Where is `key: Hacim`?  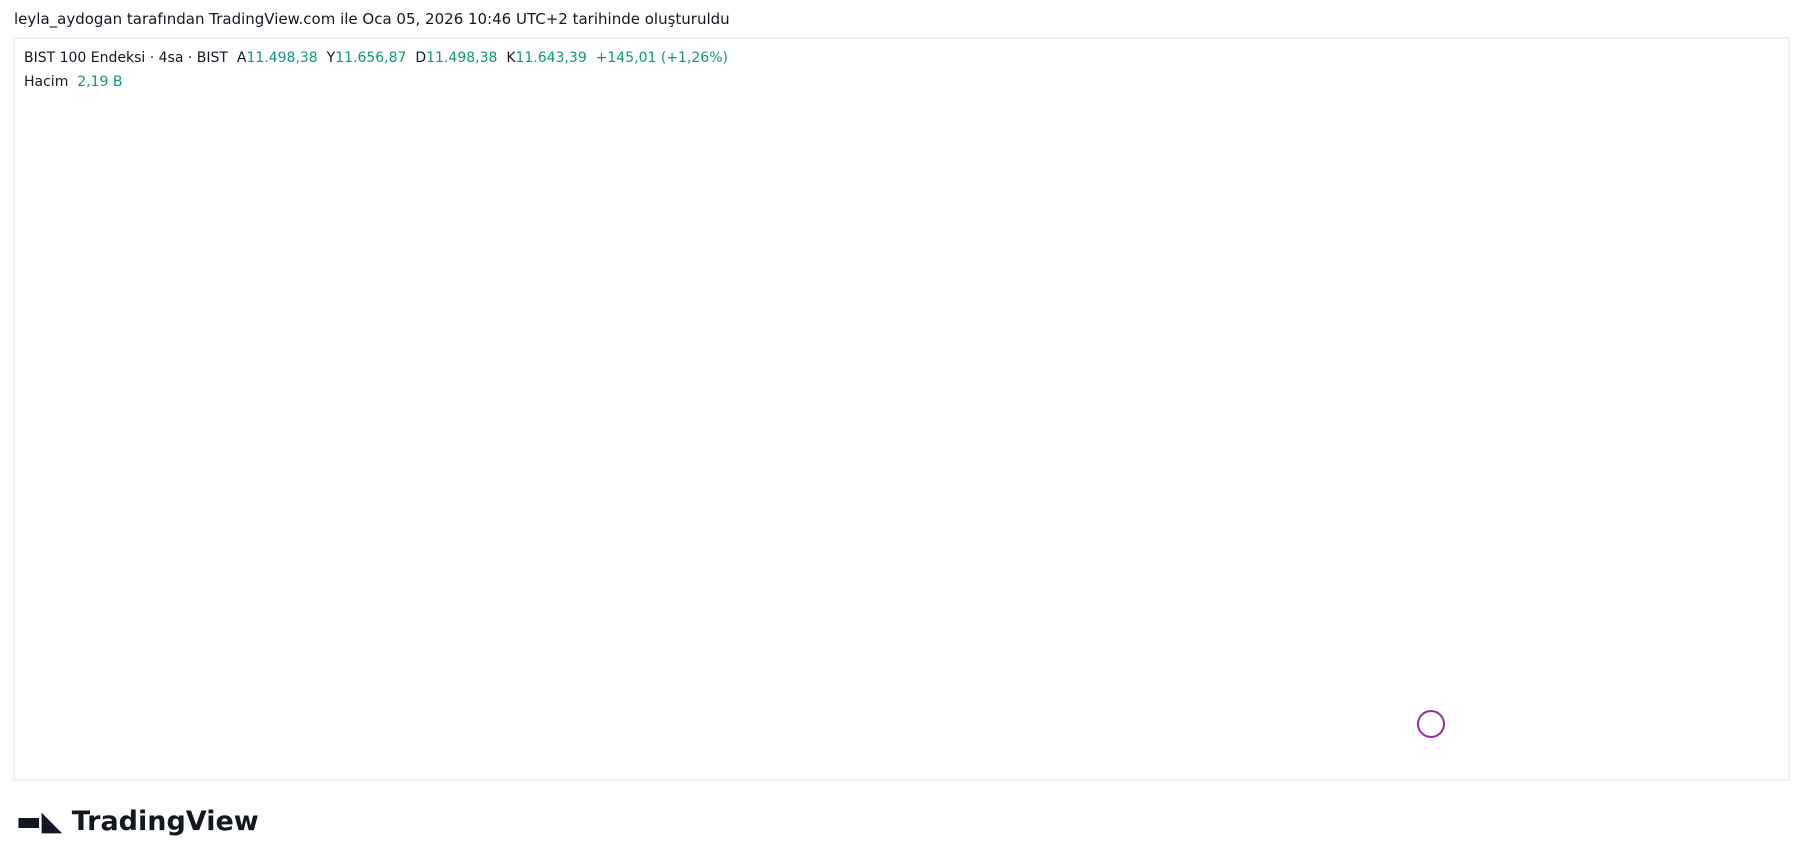
key: Hacim is located at coordinates (46, 82).